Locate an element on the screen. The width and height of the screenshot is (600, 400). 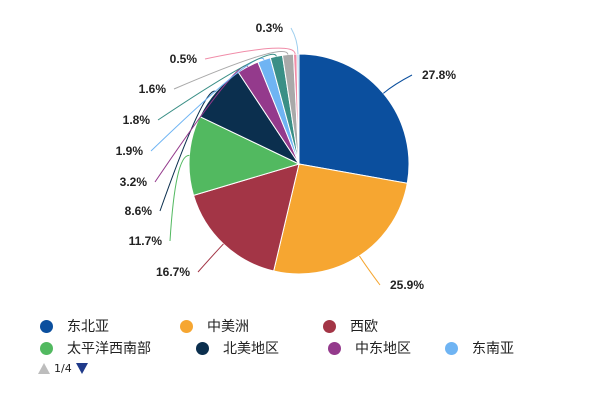
legend-item: 中美洲 is located at coordinates (214, 326).